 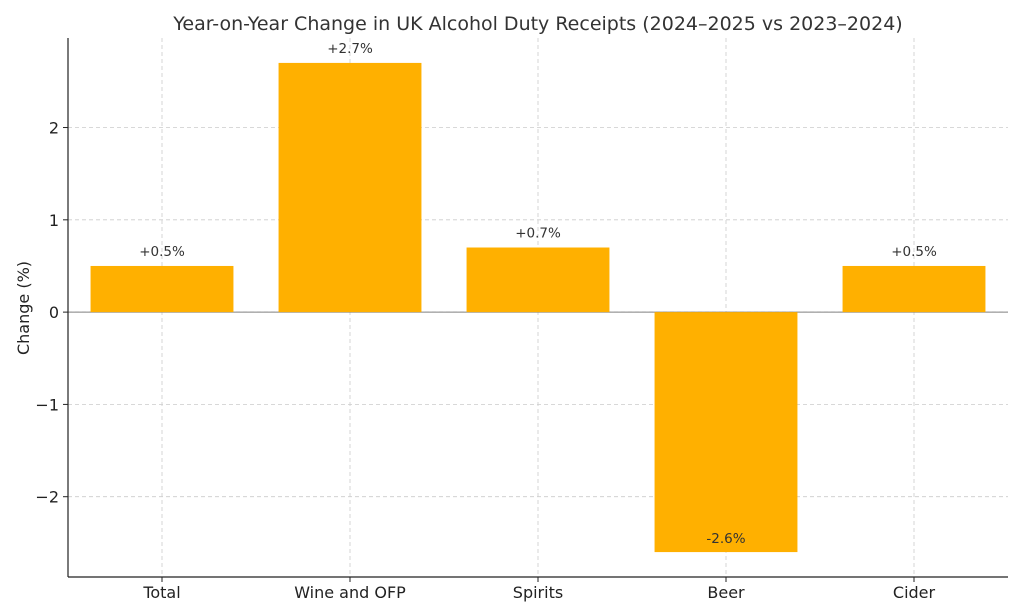 What do you see at coordinates (726, 592) in the screenshot?
I see `x-tick-label: Beer` at bounding box center [726, 592].